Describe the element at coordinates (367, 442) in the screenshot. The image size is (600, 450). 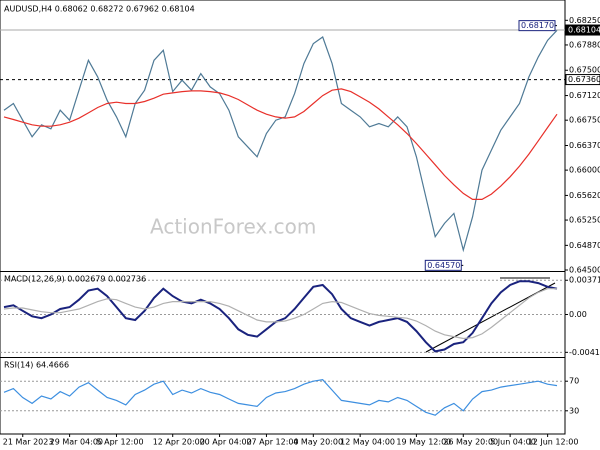
I see `x-tick-label: 12 May 04:00` at that location.